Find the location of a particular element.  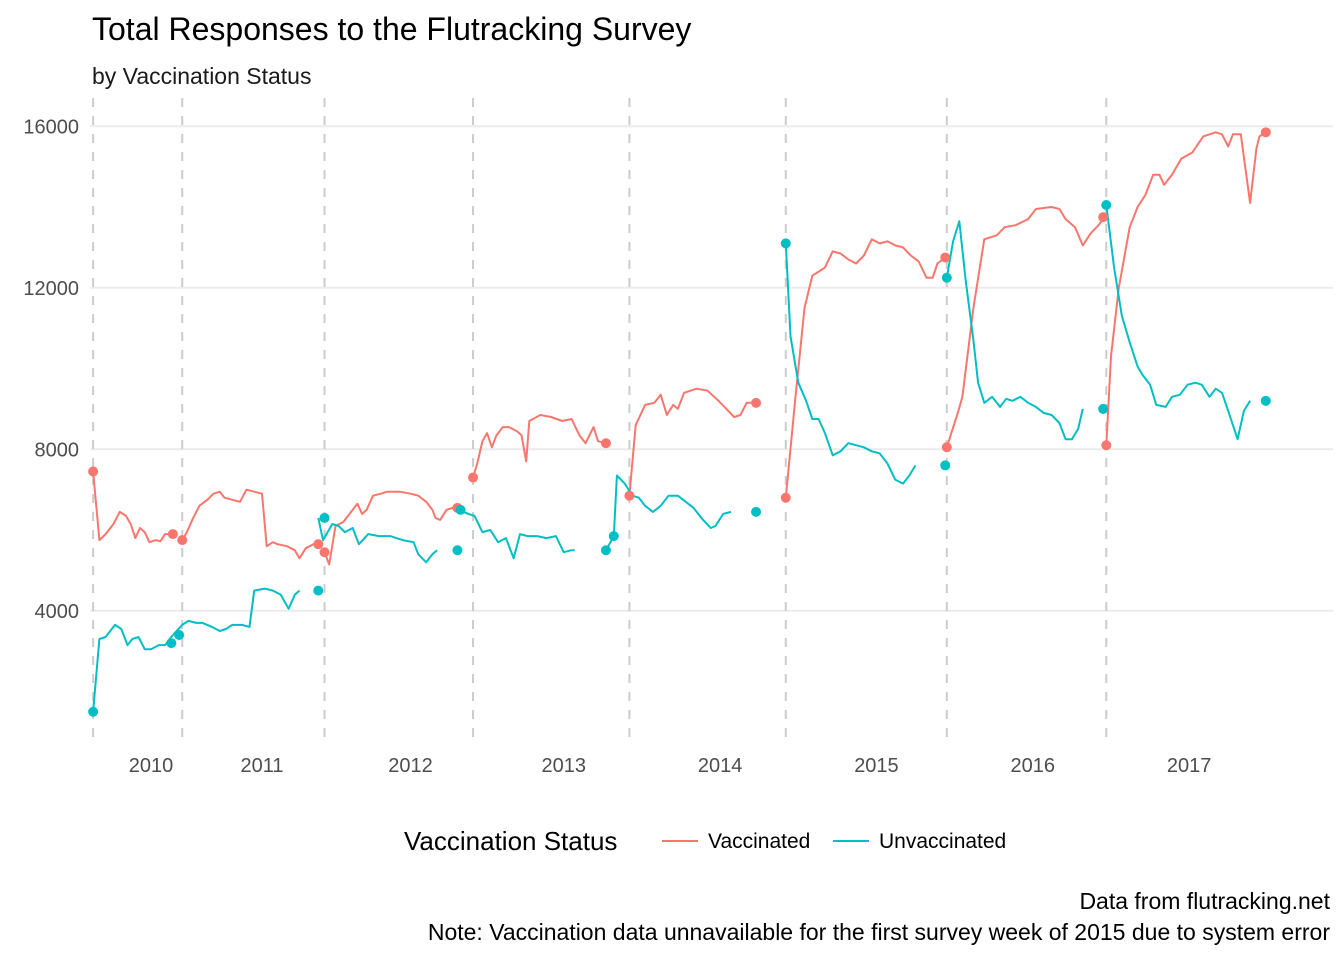

x-tick-label: 2011 is located at coordinates (261, 766).